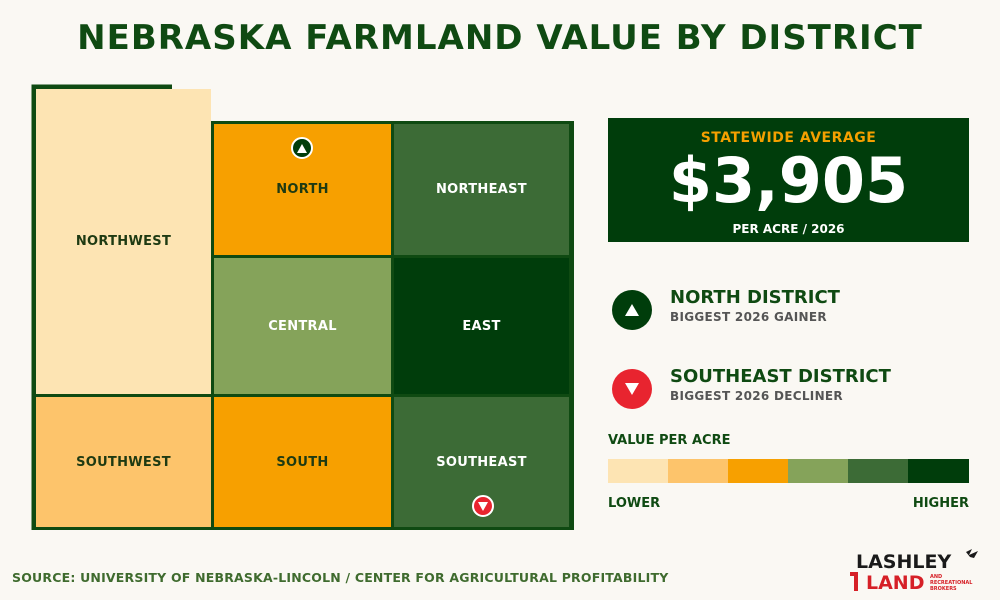 The width and height of the screenshot is (1000, 600). Describe the element at coordinates (481, 462) in the screenshot. I see `district-label-southeast: SOUTHEAST` at that location.